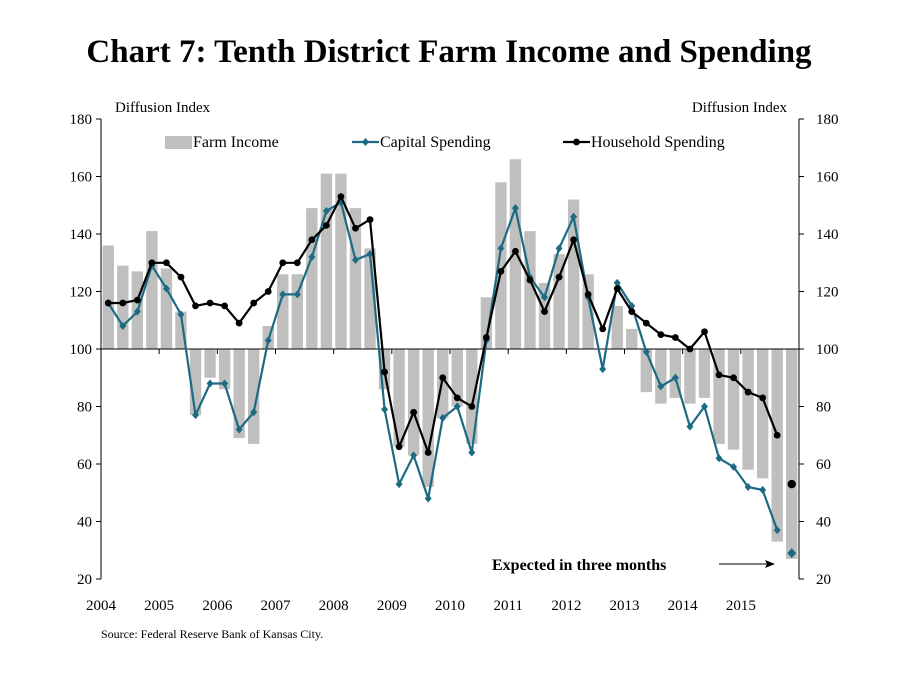 The image size is (898, 674). I want to click on right-tick-label: 160, so click(827, 178).